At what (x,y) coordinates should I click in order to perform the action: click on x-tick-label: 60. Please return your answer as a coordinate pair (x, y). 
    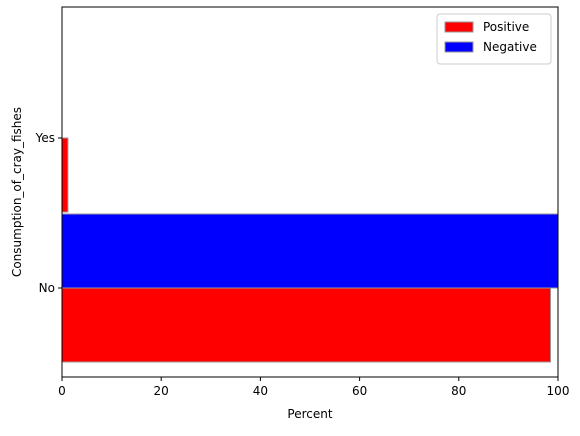
    Looking at the image, I should click on (359, 391).